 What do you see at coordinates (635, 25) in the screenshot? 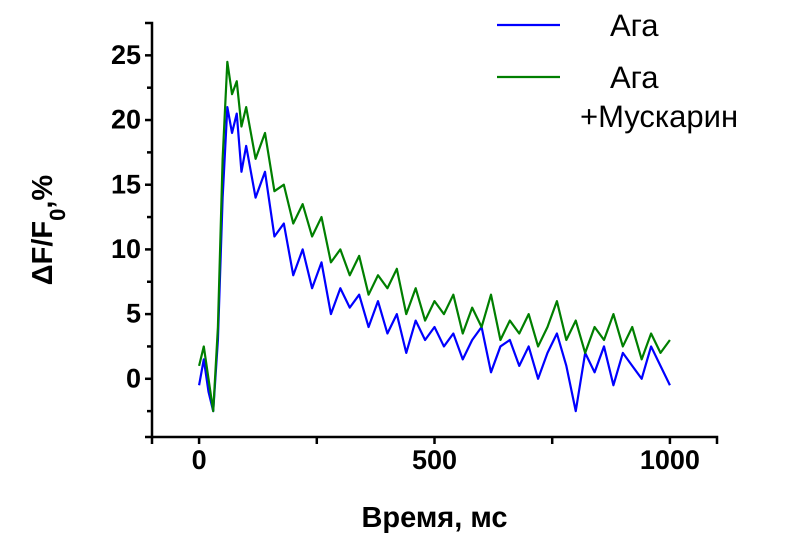
I see `legend-label: Ага` at bounding box center [635, 25].